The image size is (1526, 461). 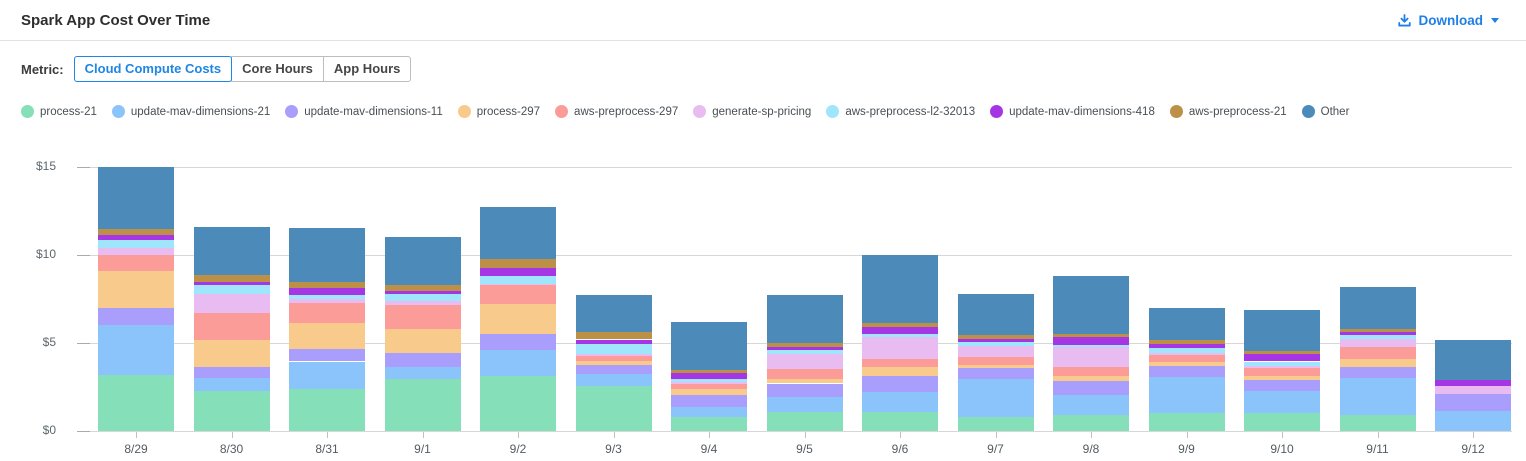 I want to click on legend-item-aws-preprocess-21: aws-preprocess-21, so click(x=1228, y=111).